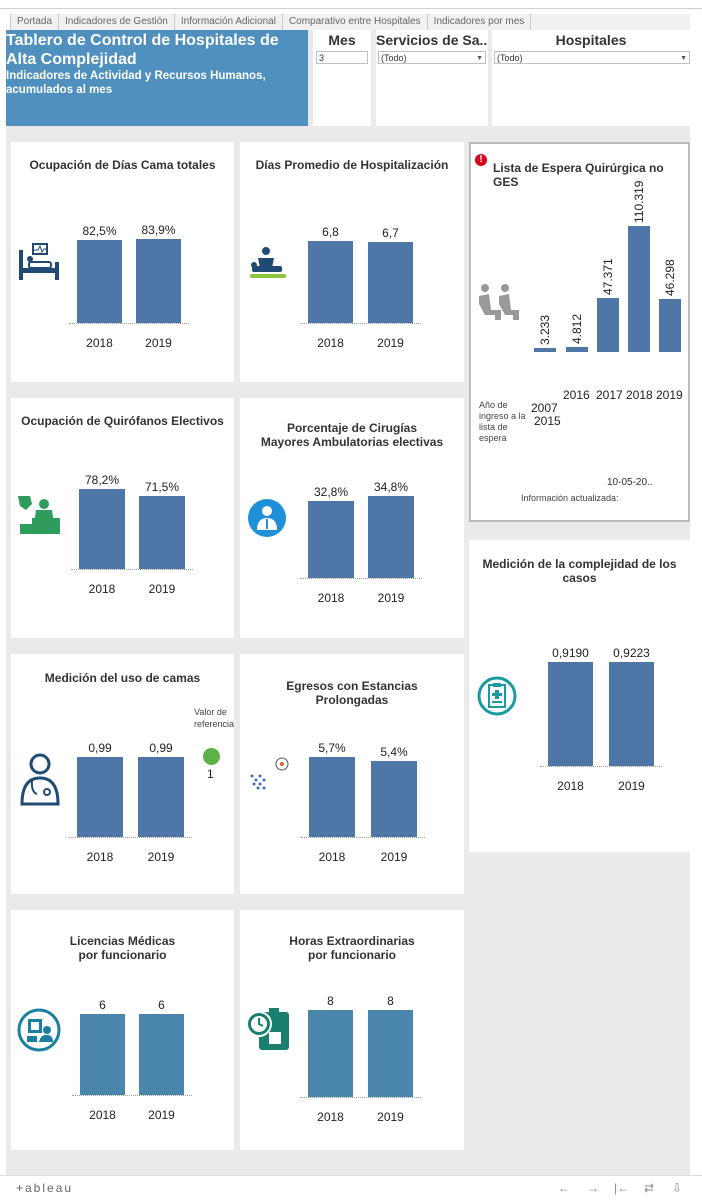  Describe the element at coordinates (576, 395) in the screenshot. I see `waitlist-year-label: 2016` at that location.